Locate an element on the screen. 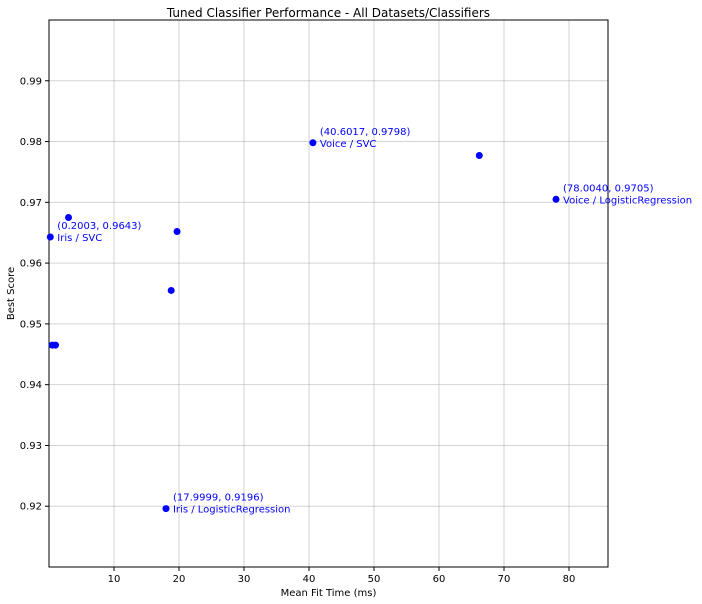  y-tick-label: 0.97 is located at coordinates (31, 203).